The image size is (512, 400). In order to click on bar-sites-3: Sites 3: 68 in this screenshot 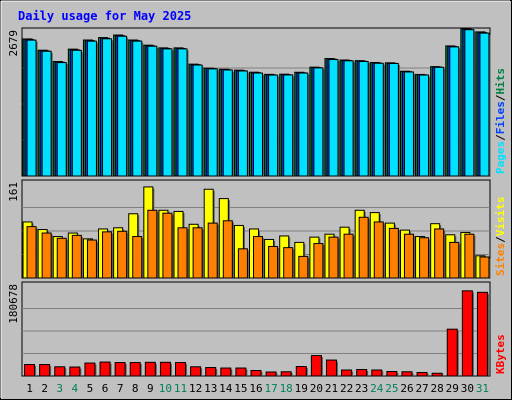, I will do `click(61, 258)`.